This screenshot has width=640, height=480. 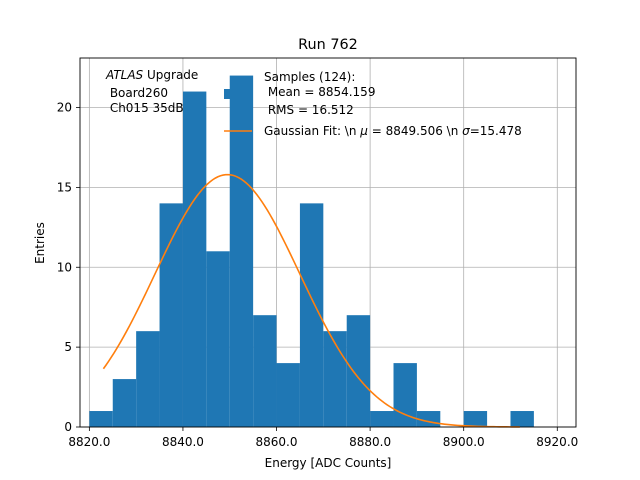 I want to click on x-tick-label: 8840.0, so click(x=183, y=442).